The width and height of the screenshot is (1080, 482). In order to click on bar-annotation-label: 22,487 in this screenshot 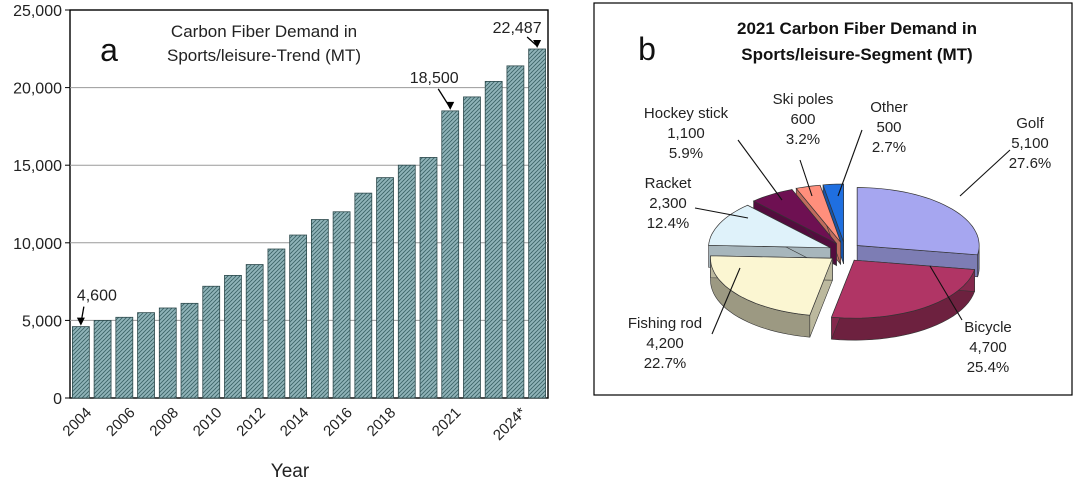, I will do `click(517, 28)`.